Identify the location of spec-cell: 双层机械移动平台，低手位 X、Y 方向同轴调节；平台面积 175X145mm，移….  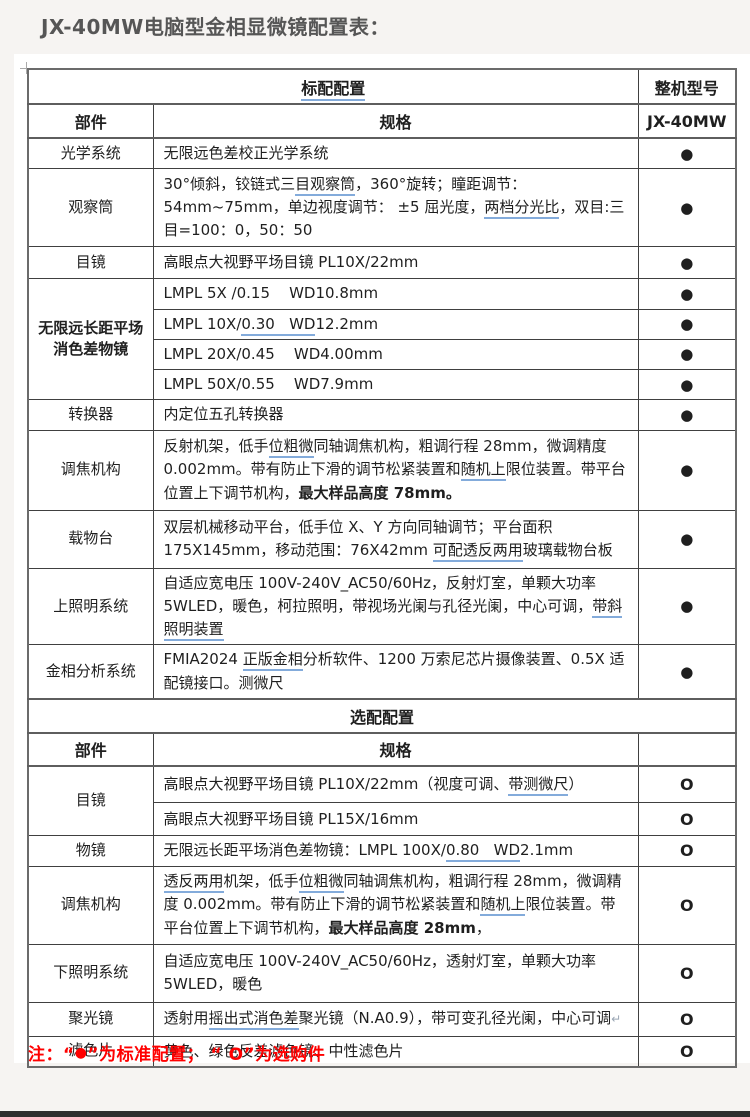
(395, 539).